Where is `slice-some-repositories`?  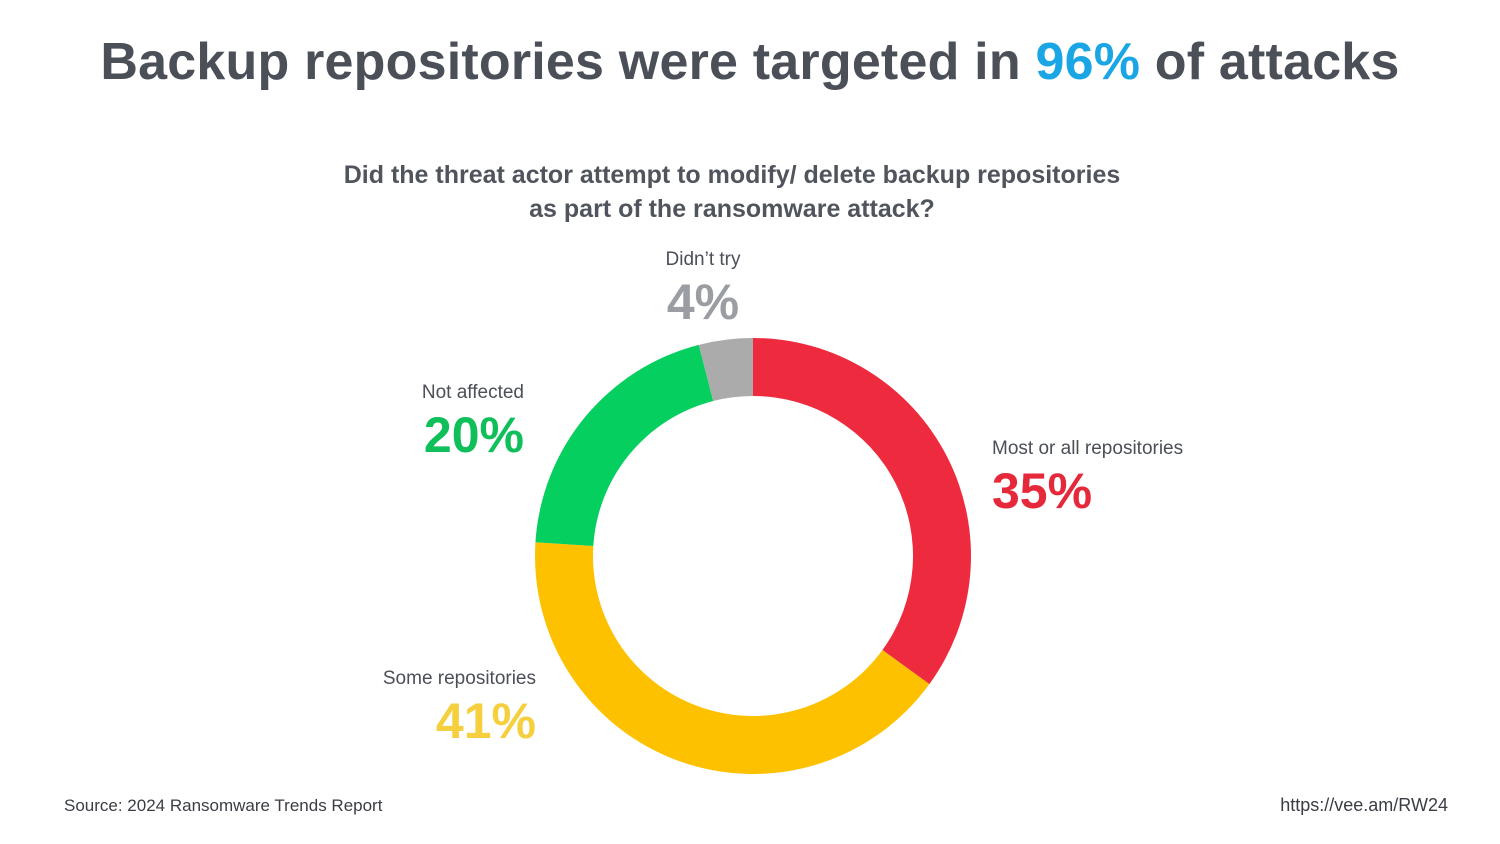 slice-some-repositories is located at coordinates (732, 658).